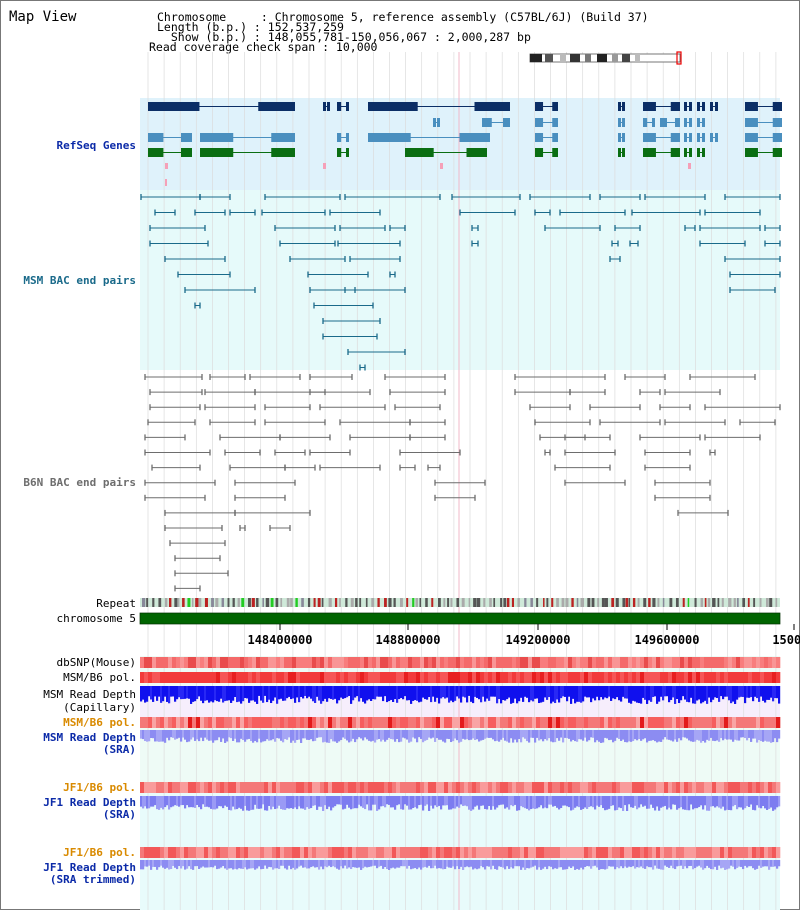  What do you see at coordinates (96, 145) in the screenshot?
I see `track-label-refseq: RefSeq Genes` at bounding box center [96, 145].